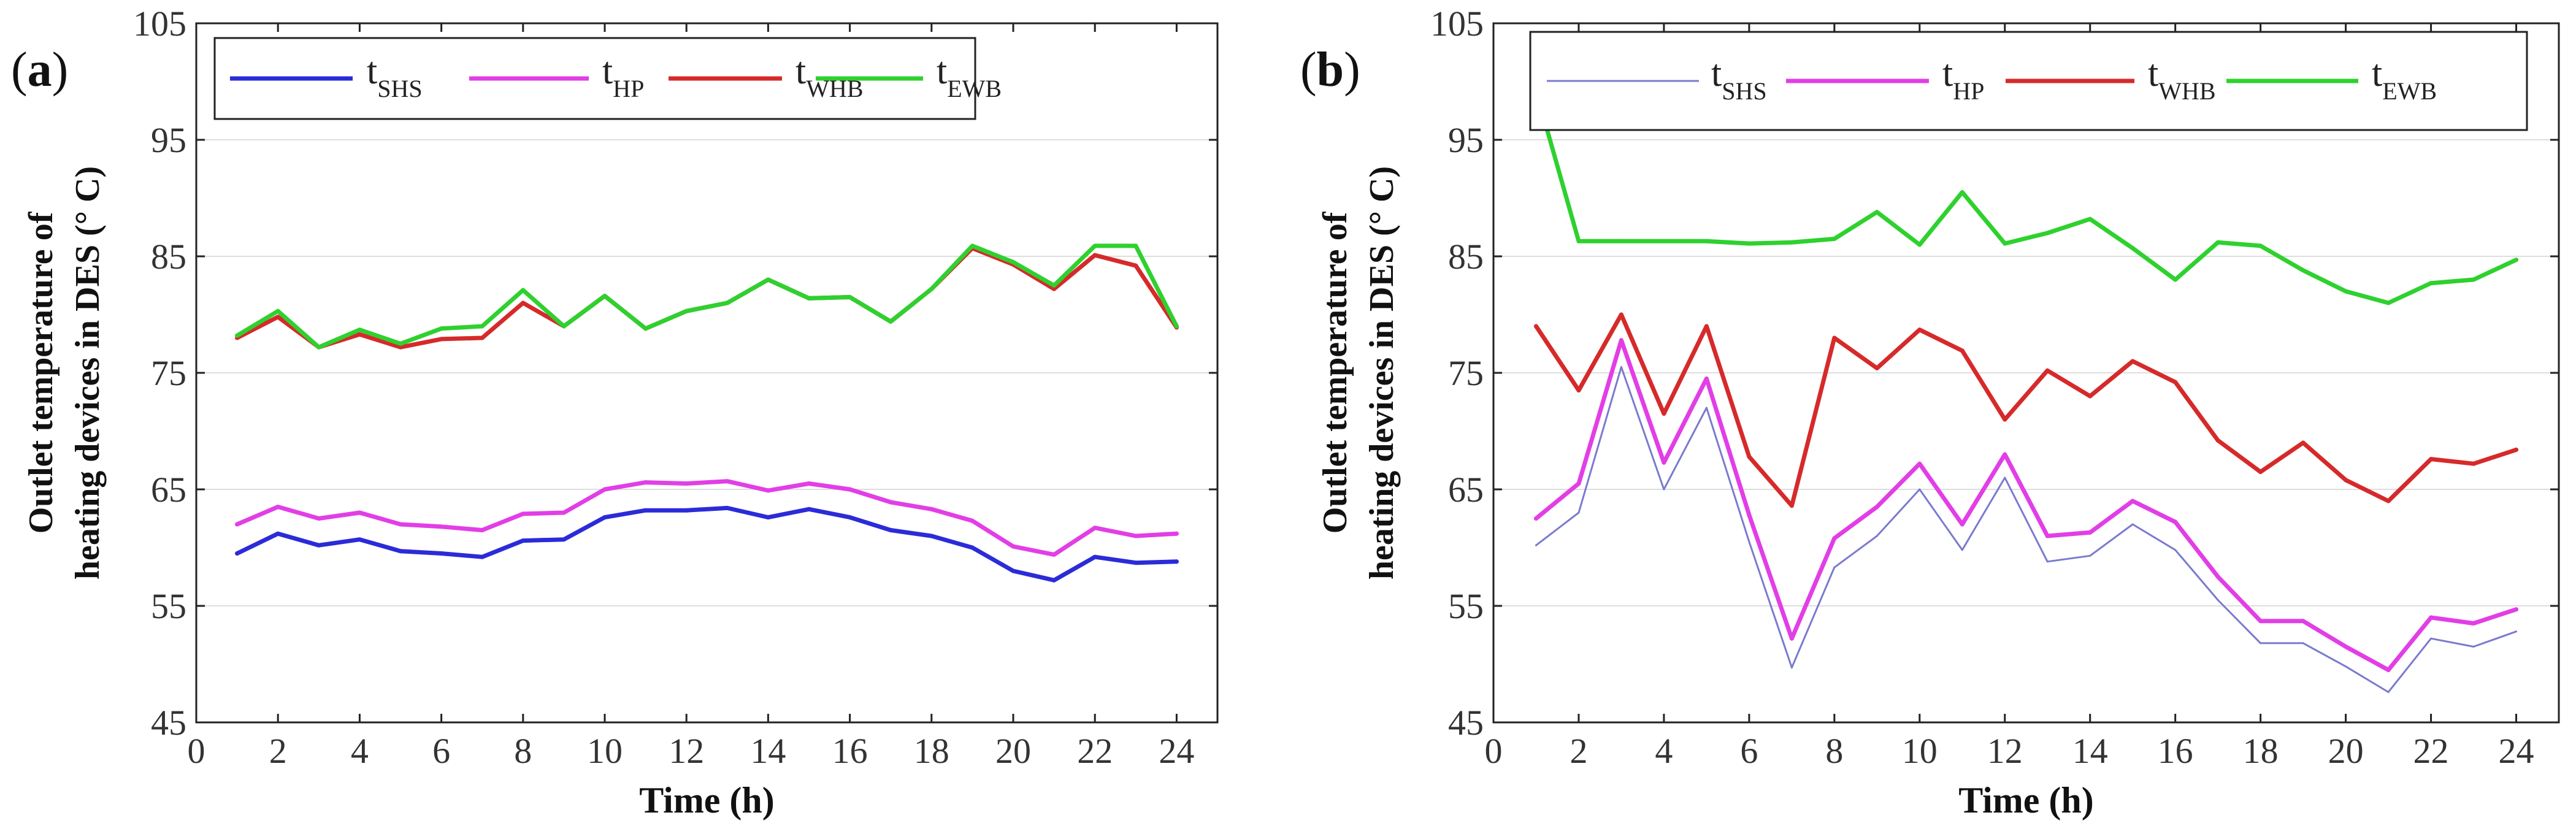 The height and width of the screenshot is (834, 2576). I want to click on y-axis-label-line2: heating devices in DES (° C), so click(1382, 373).